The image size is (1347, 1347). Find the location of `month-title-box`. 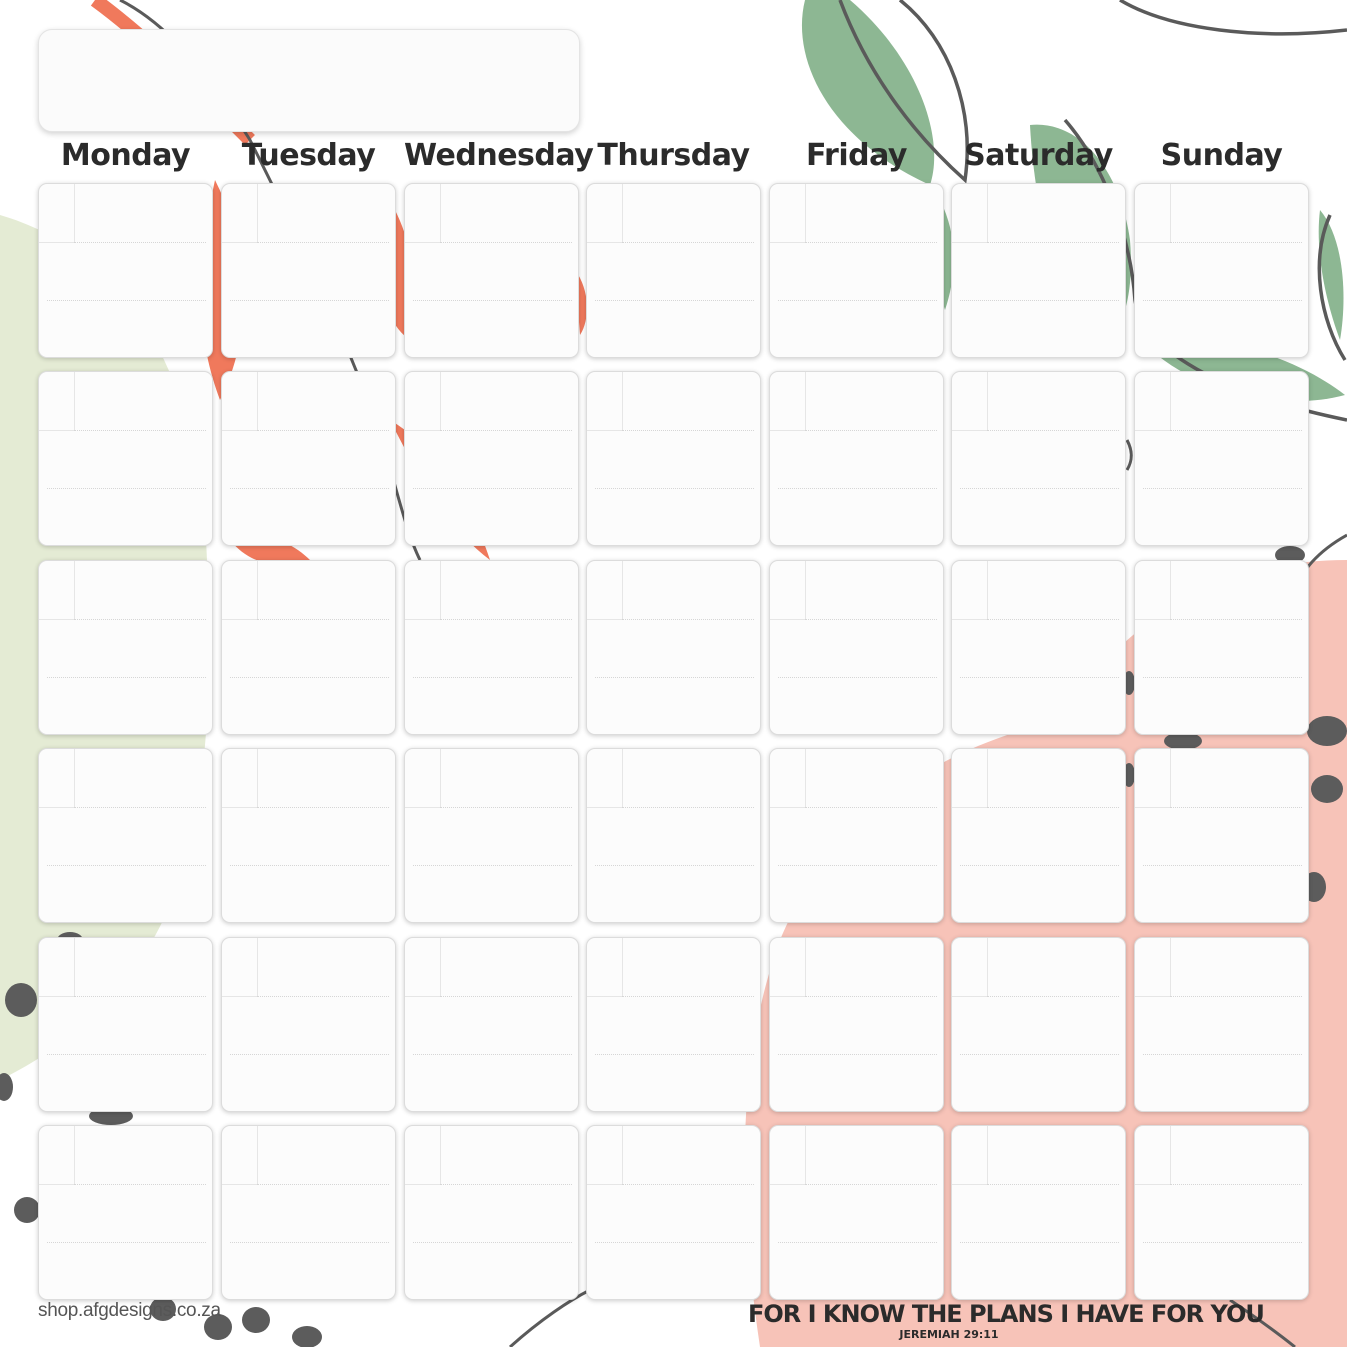

month-title-box is located at coordinates (309, 80).